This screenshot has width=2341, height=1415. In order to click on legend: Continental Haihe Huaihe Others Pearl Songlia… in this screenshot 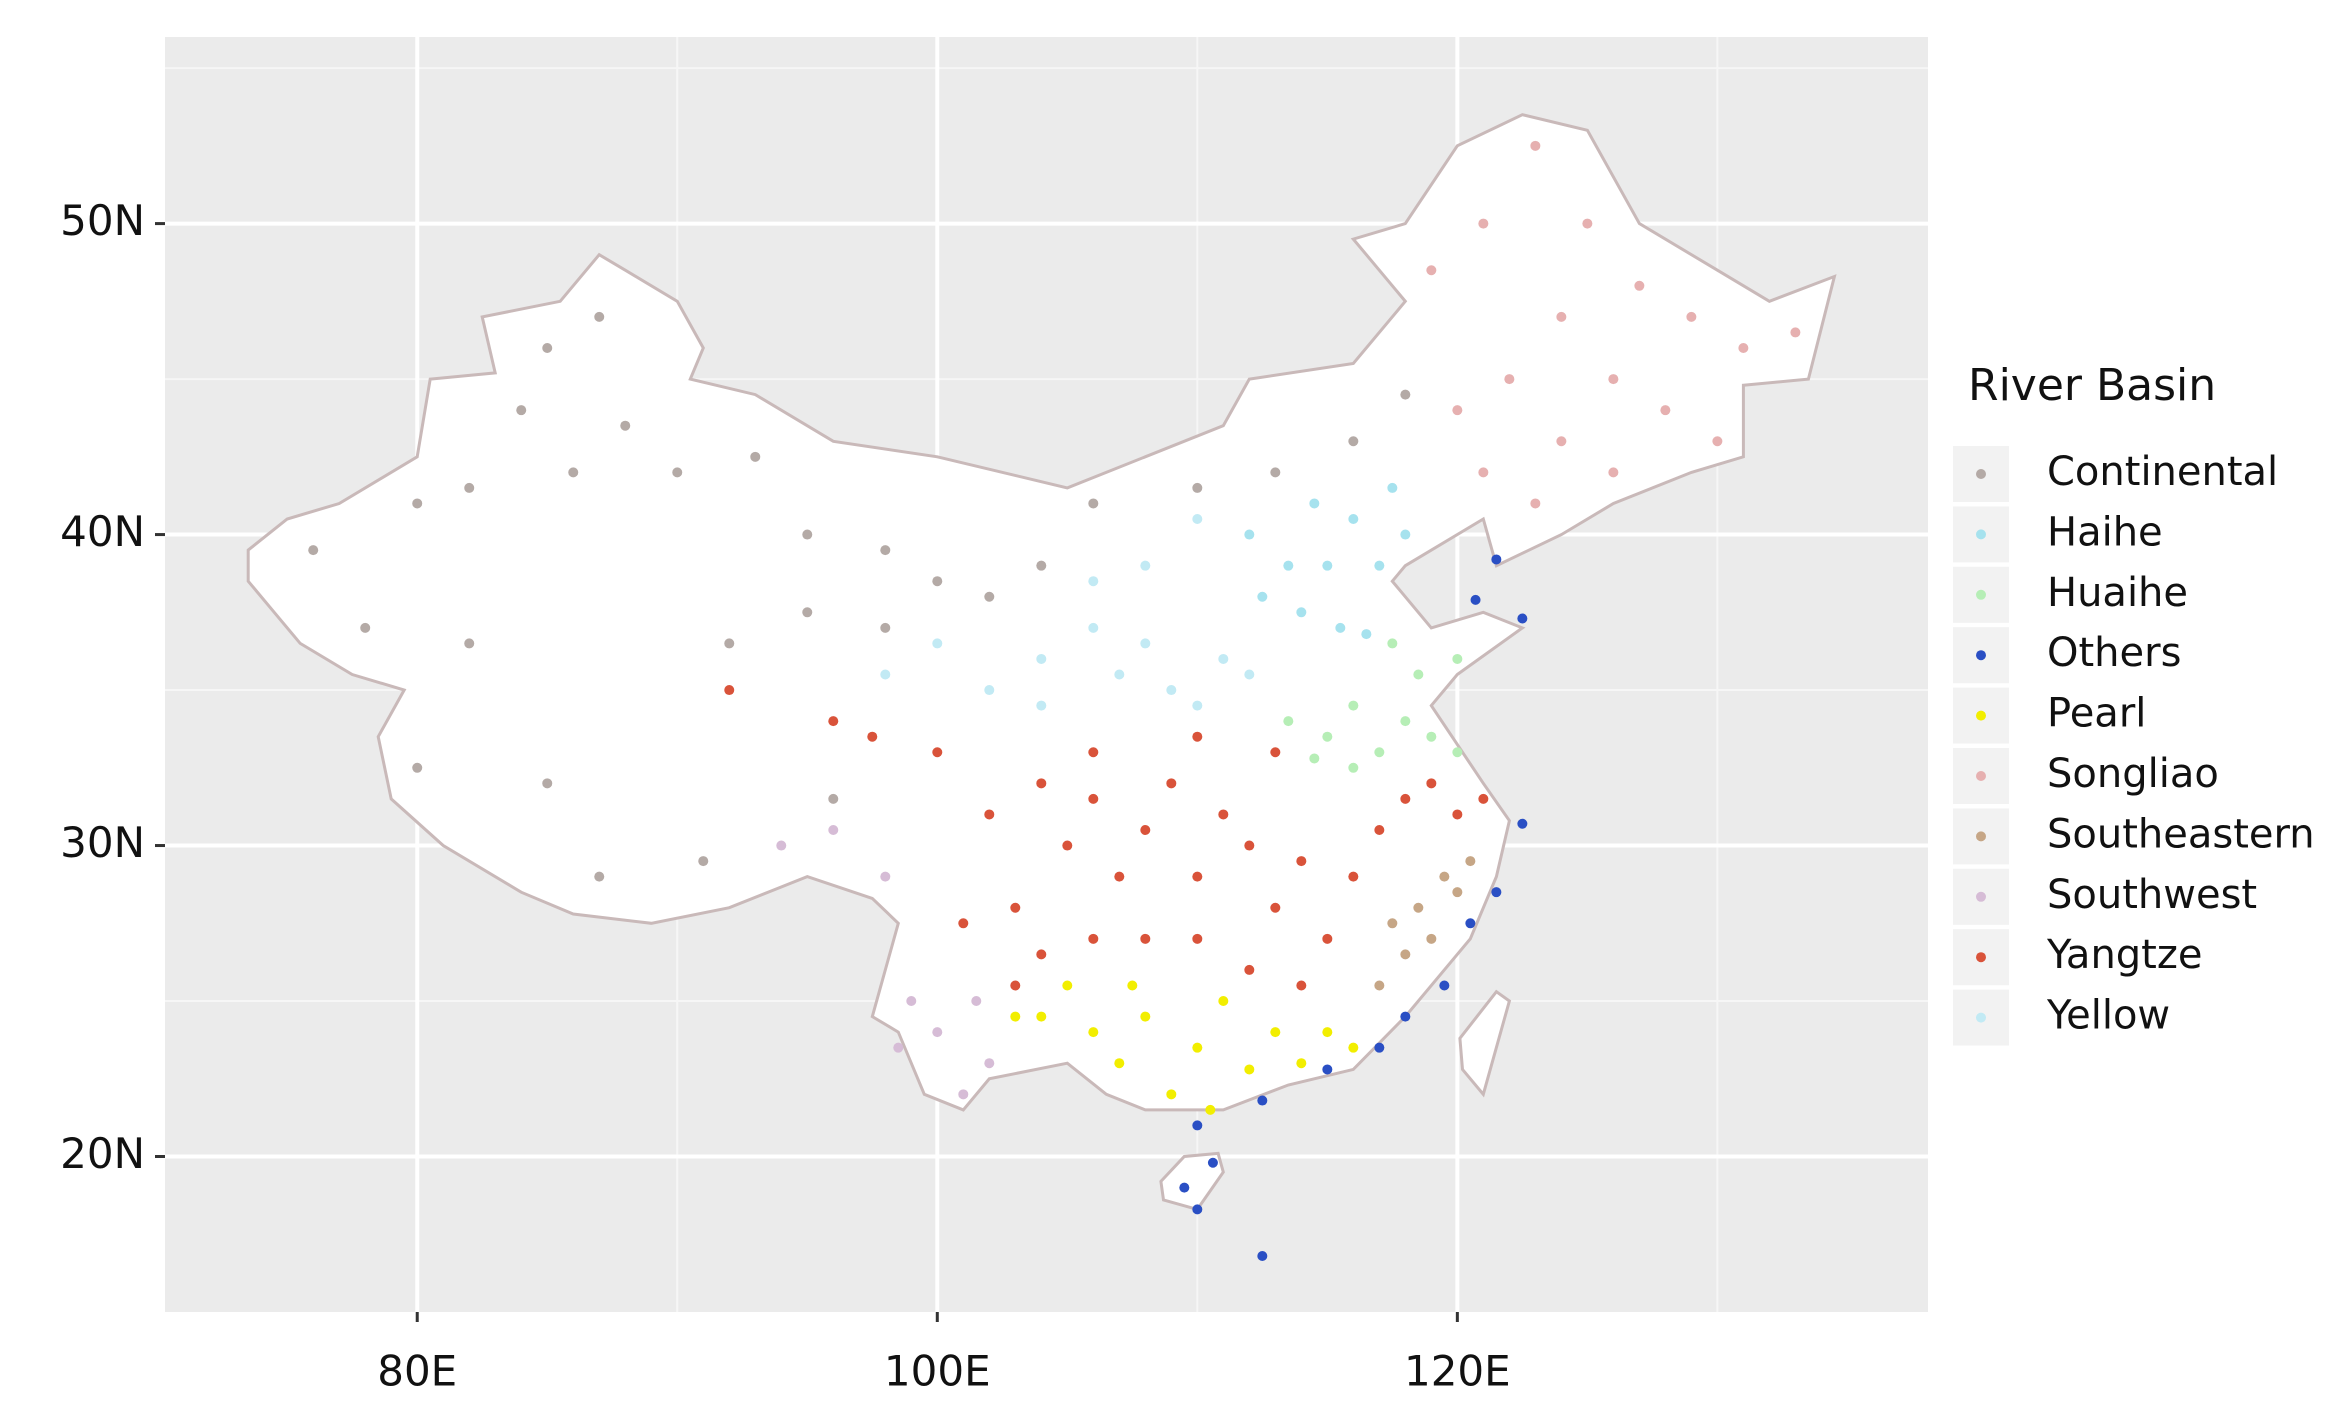, I will do `click(2134, 746)`.